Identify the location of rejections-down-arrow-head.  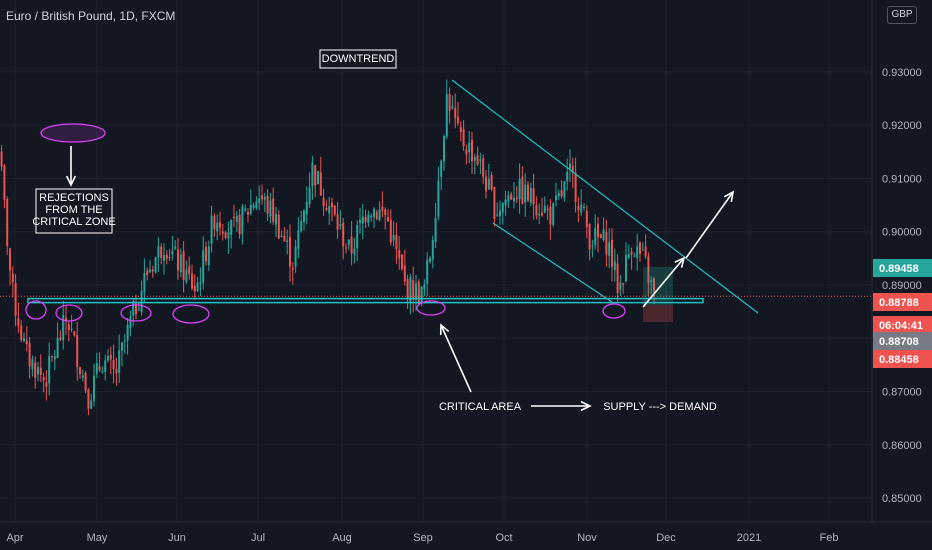
(71, 181).